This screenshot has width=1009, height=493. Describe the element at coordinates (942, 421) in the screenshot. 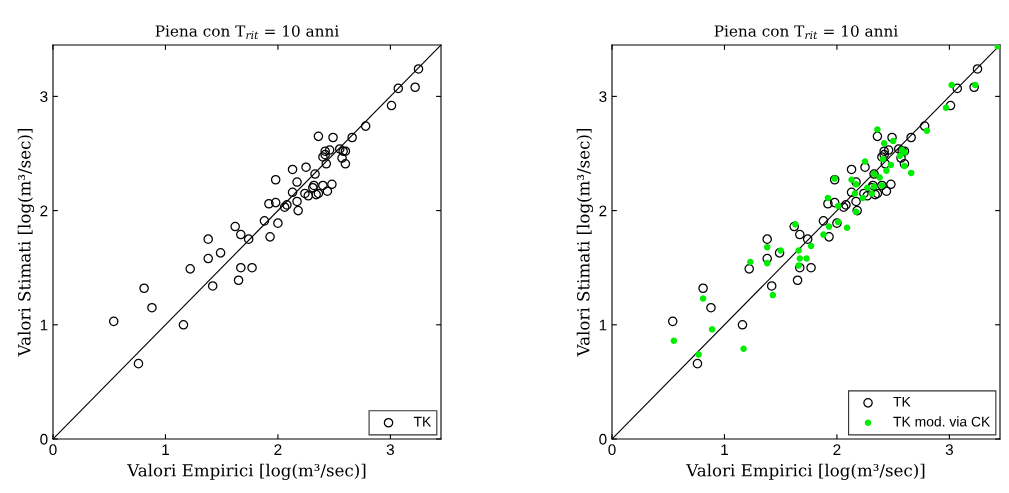

I see `legend-label: TK mod. via CK` at that location.